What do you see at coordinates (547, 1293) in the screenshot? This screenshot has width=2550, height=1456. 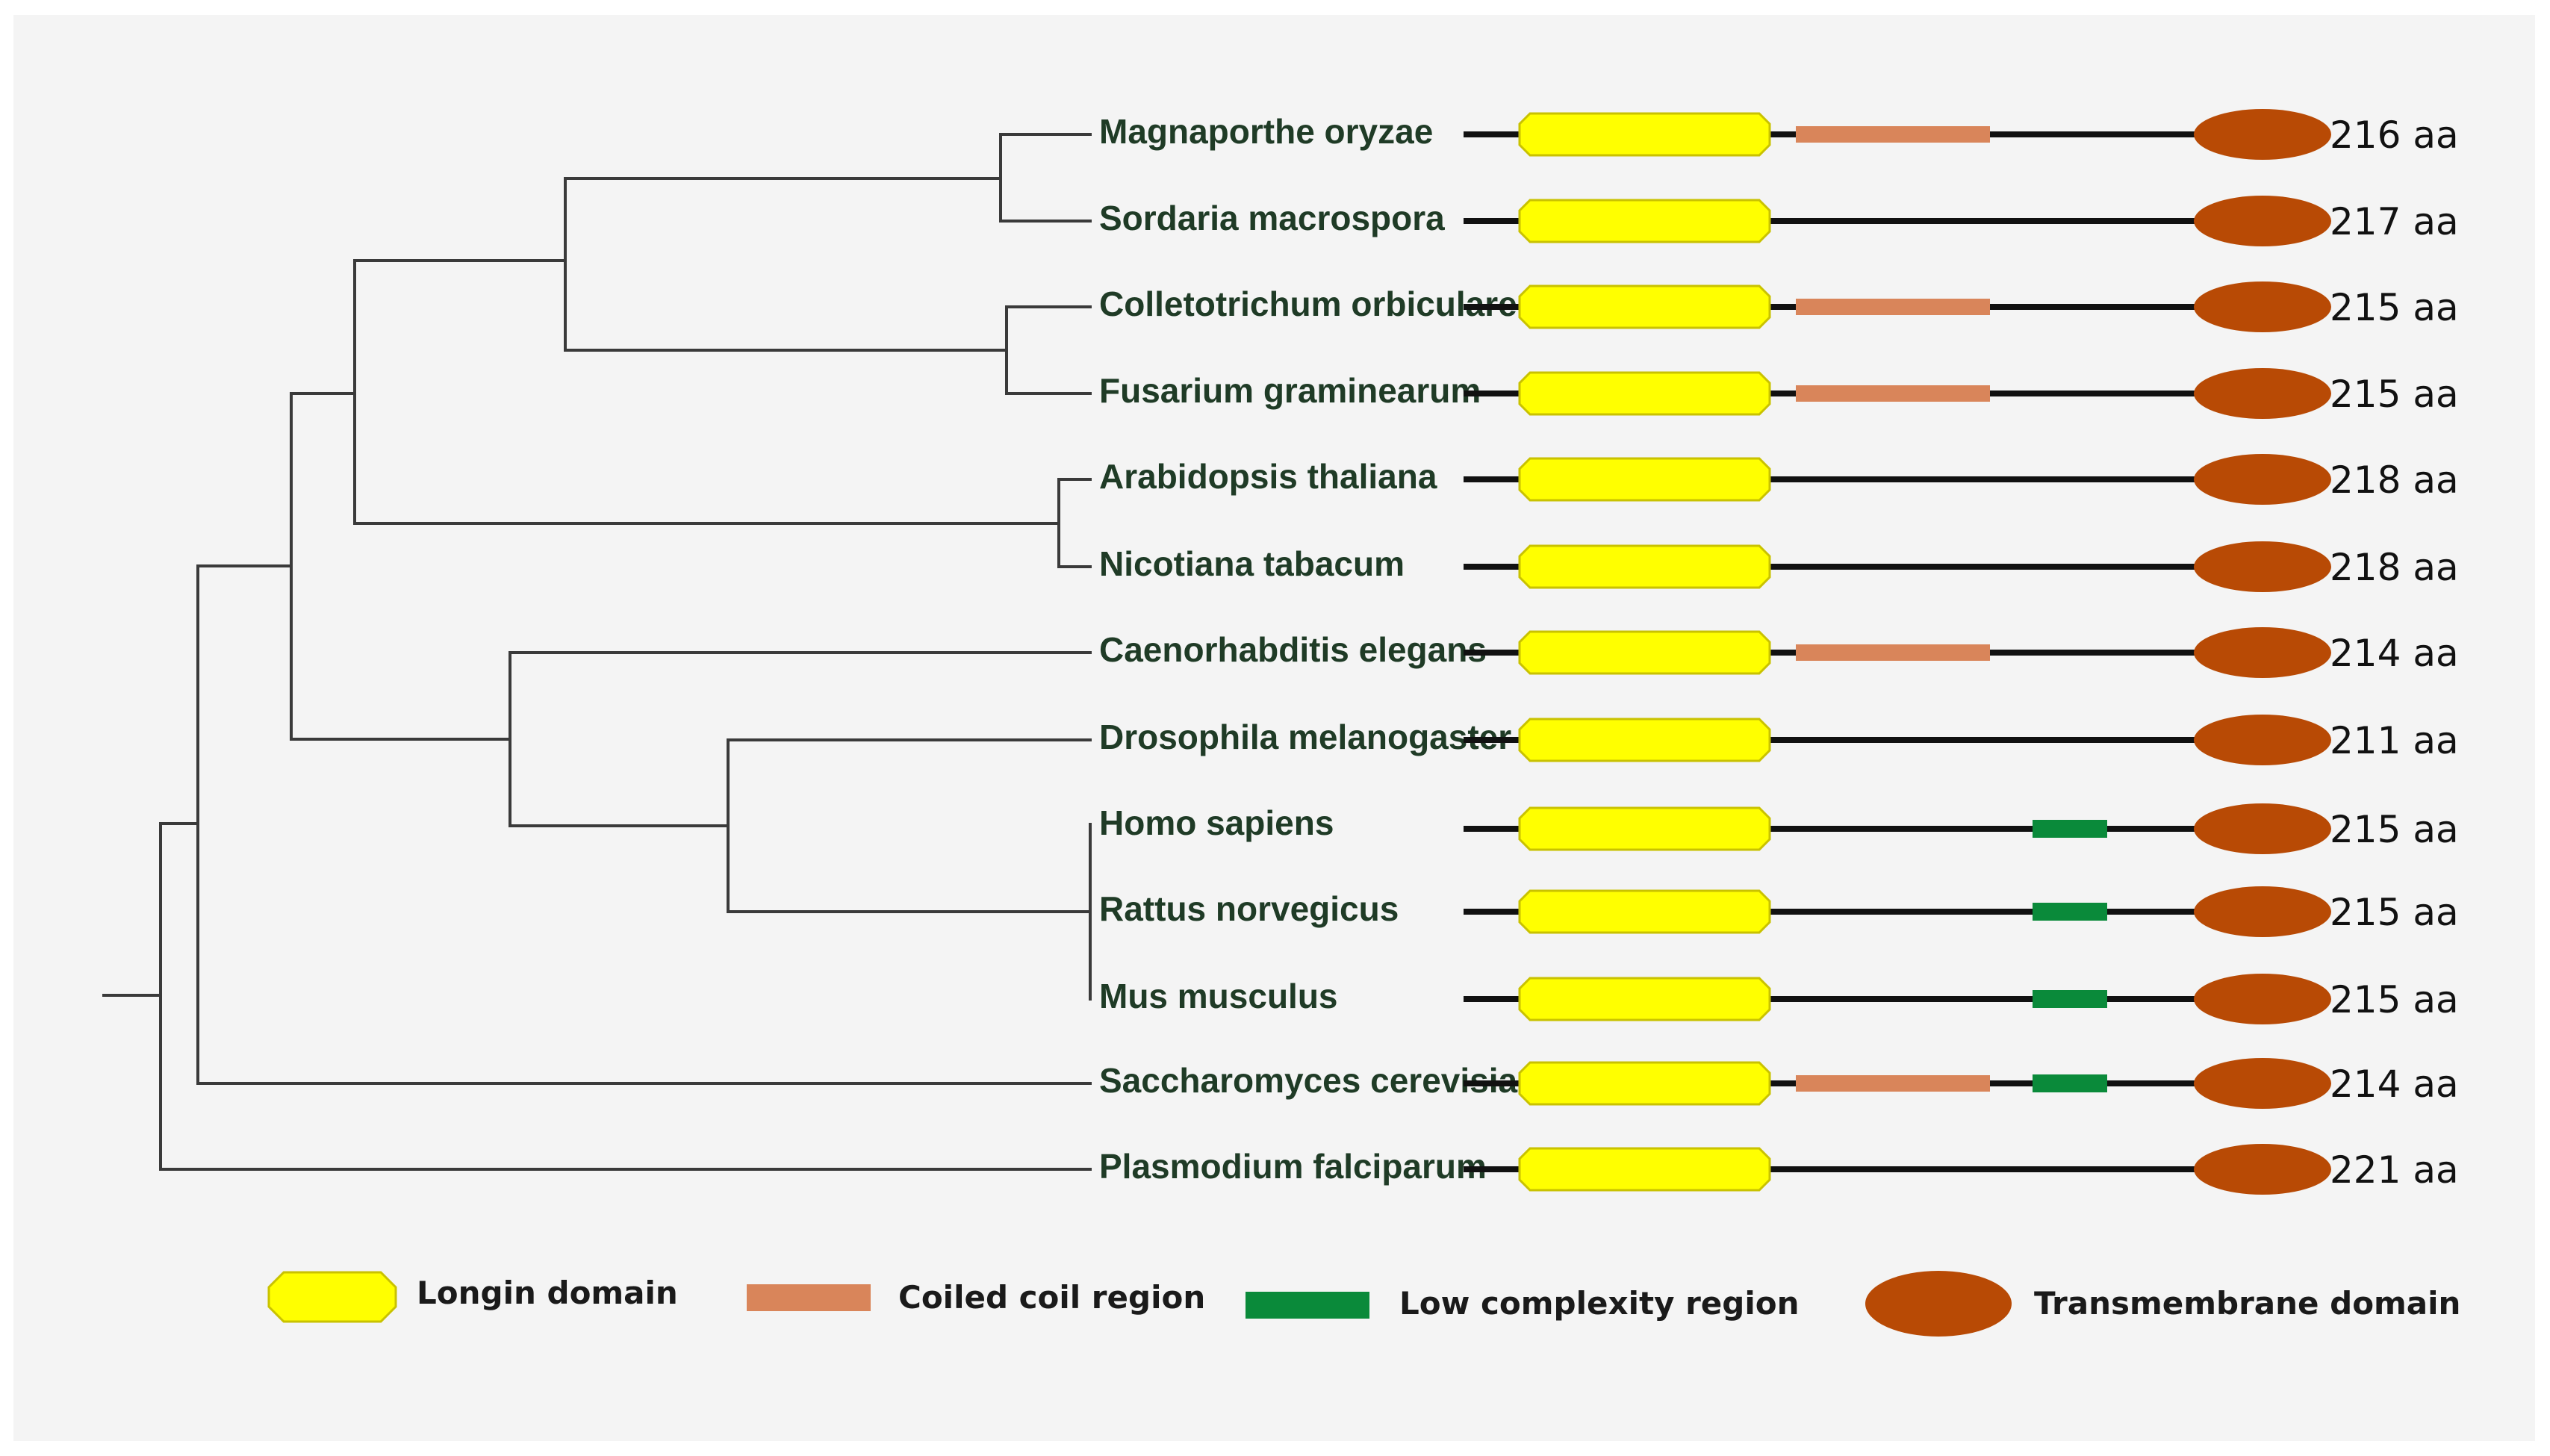 I see `legend-longin-label: Longin domain` at bounding box center [547, 1293].